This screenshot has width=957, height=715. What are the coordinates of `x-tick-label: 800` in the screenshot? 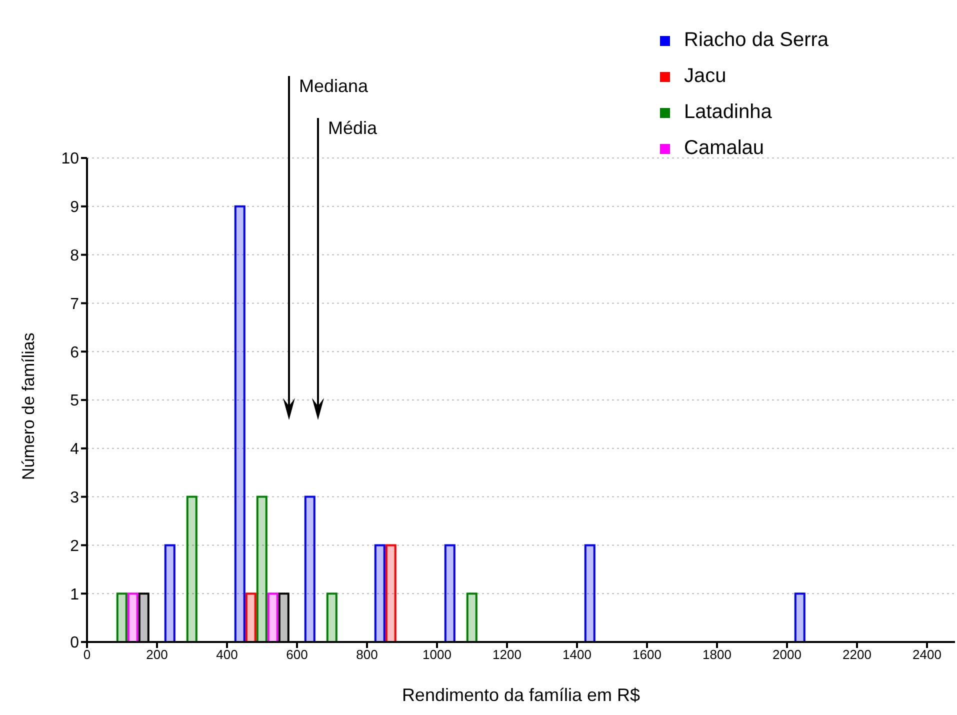 It's located at (367, 654).